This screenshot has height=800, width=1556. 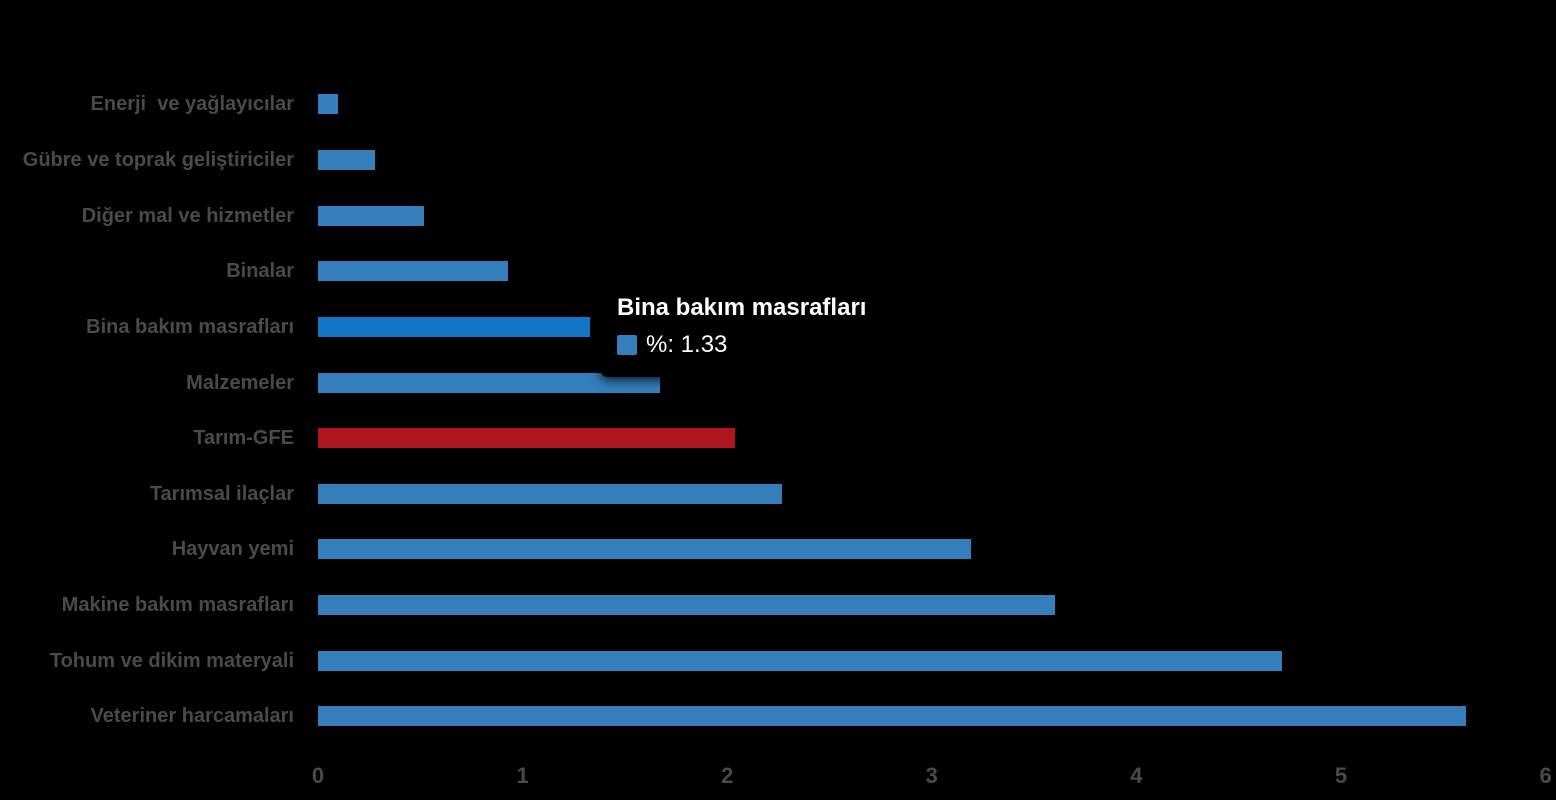 What do you see at coordinates (774, 345) in the screenshot?
I see `tooltip-value-row: %: 1.33` at bounding box center [774, 345].